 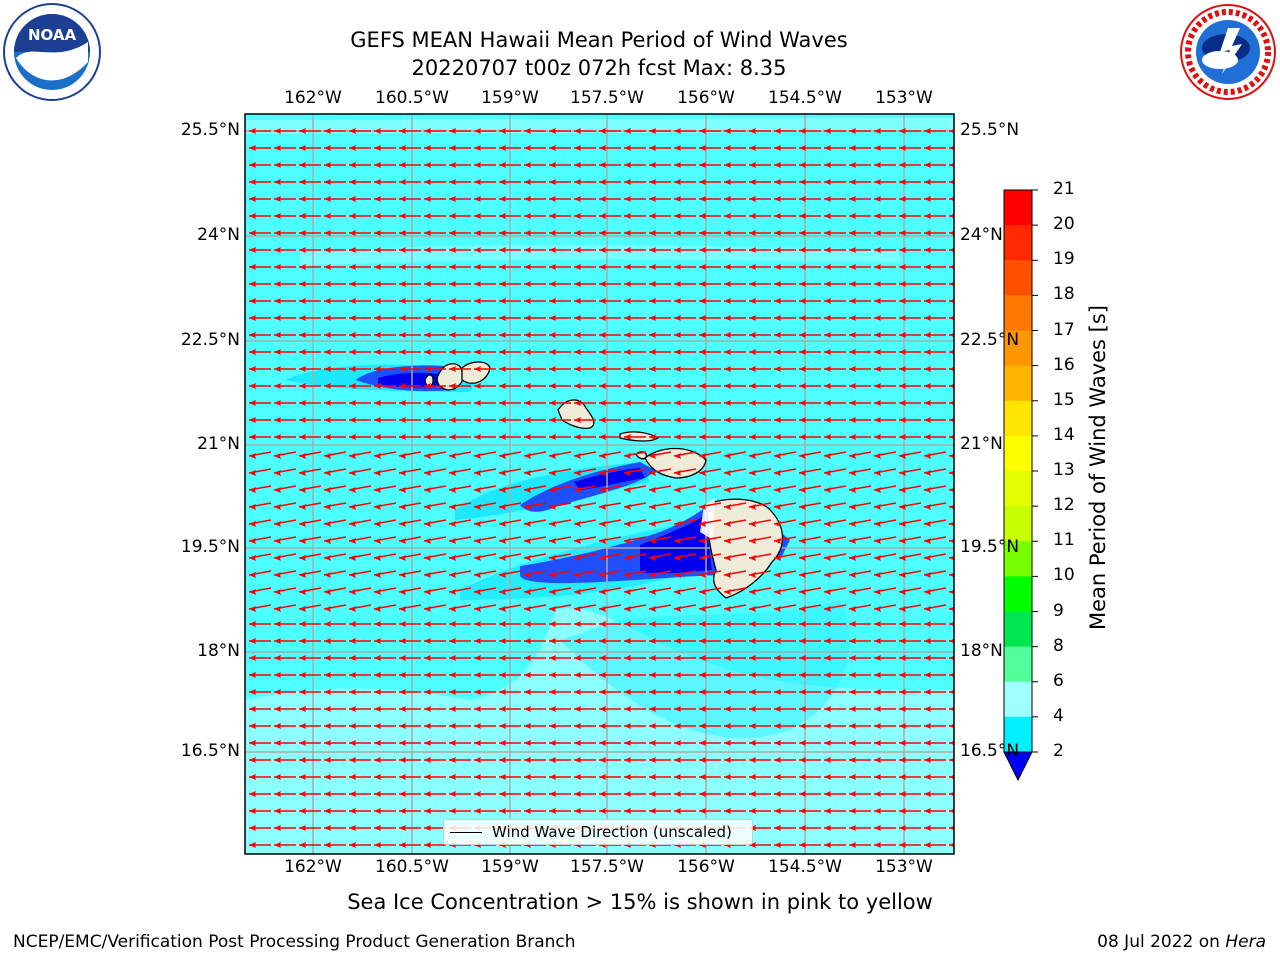 I want to click on lat-tick-label-right: 24°N, so click(x=981, y=235).